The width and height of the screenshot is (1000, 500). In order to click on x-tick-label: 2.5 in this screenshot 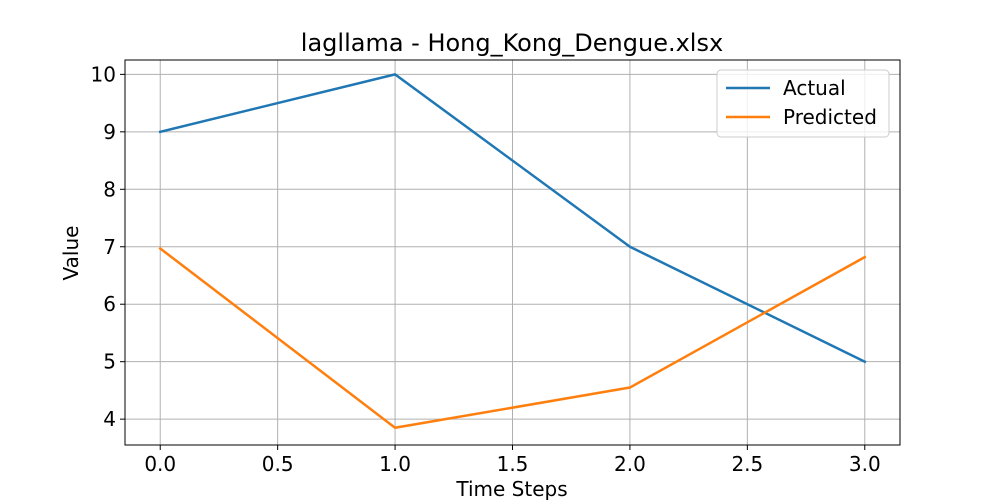, I will do `click(747, 464)`.